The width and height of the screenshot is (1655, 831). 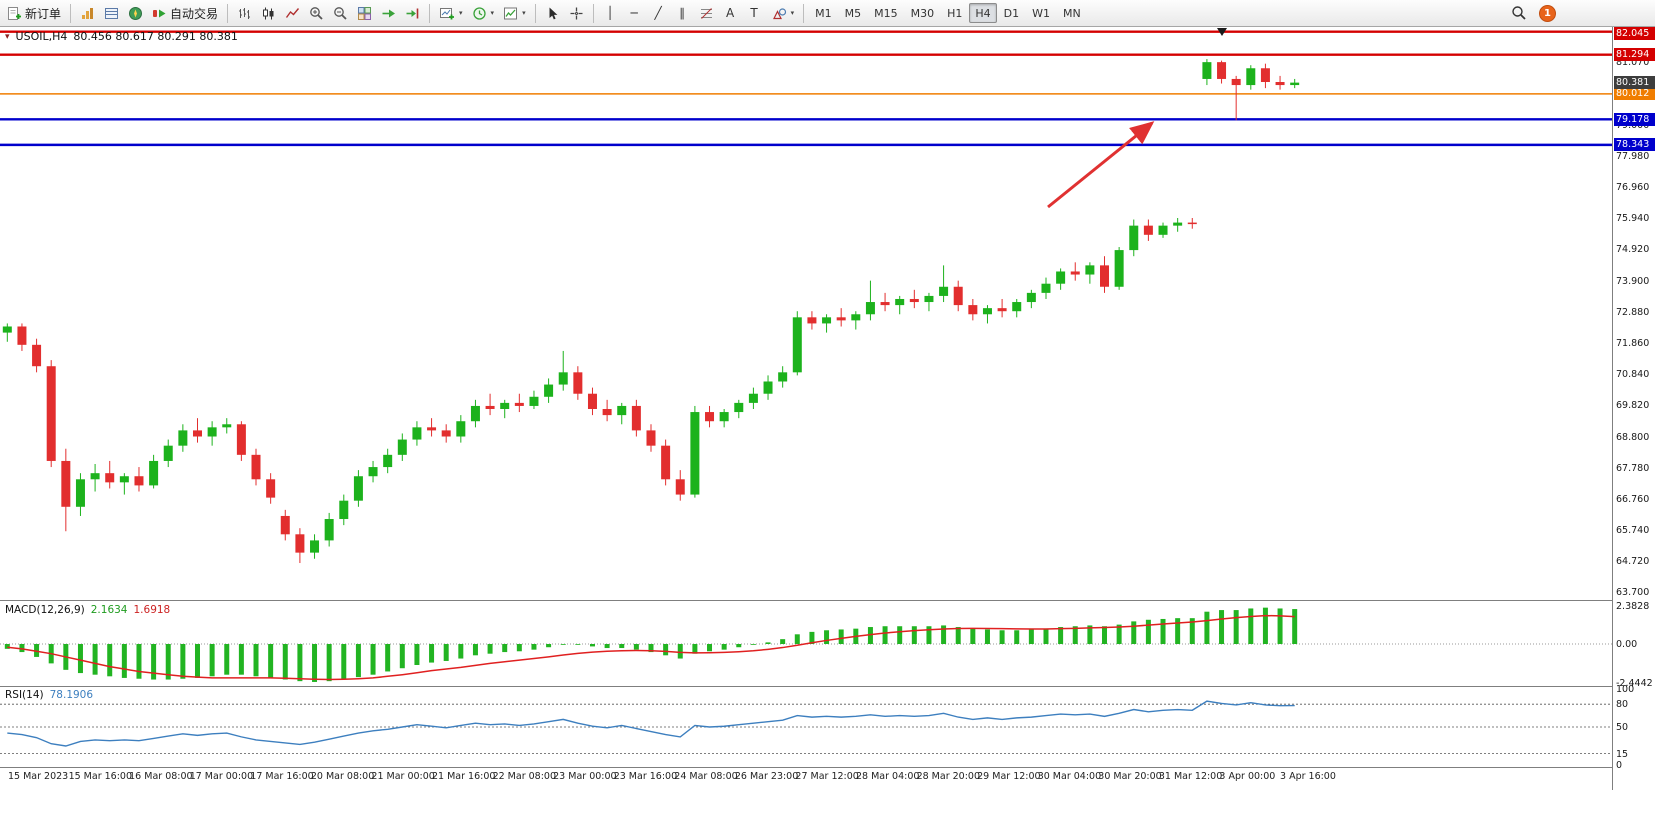 What do you see at coordinates (783, 13) in the screenshot?
I see `shapes-dropdown: ▾` at bounding box center [783, 13].